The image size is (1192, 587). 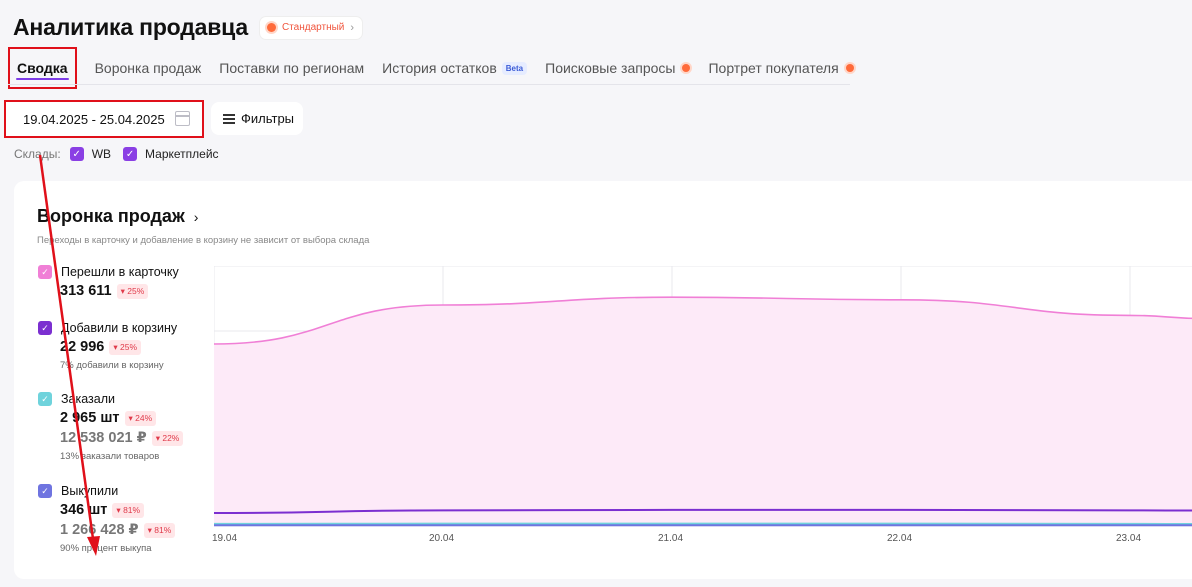 I want to click on tab-buyer-portrait: Портрет покупателя, so click(x=781, y=68).